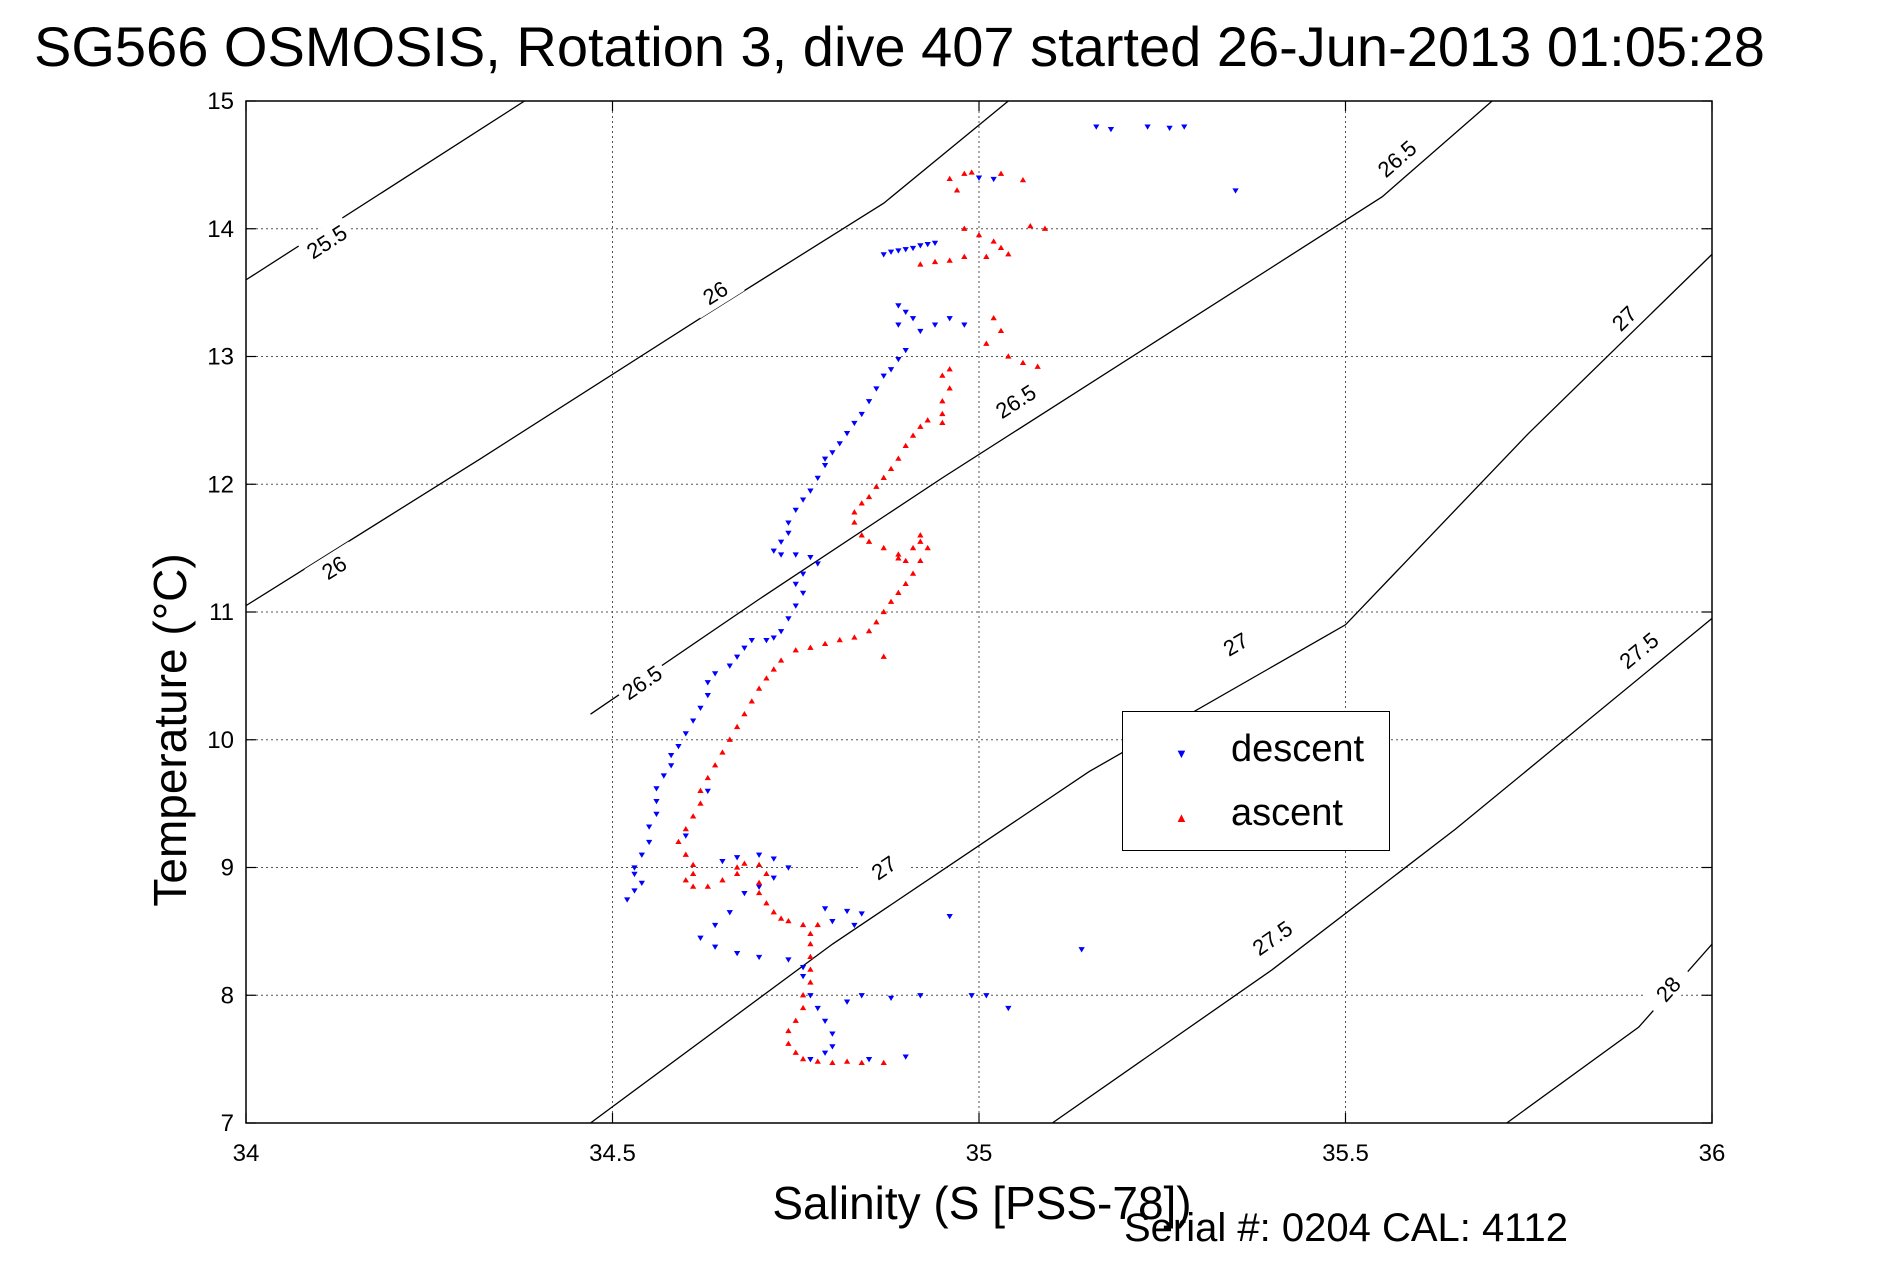 This screenshot has height=1262, width=1891. I want to click on legend-label-ascent: ascent, so click(1287, 813).